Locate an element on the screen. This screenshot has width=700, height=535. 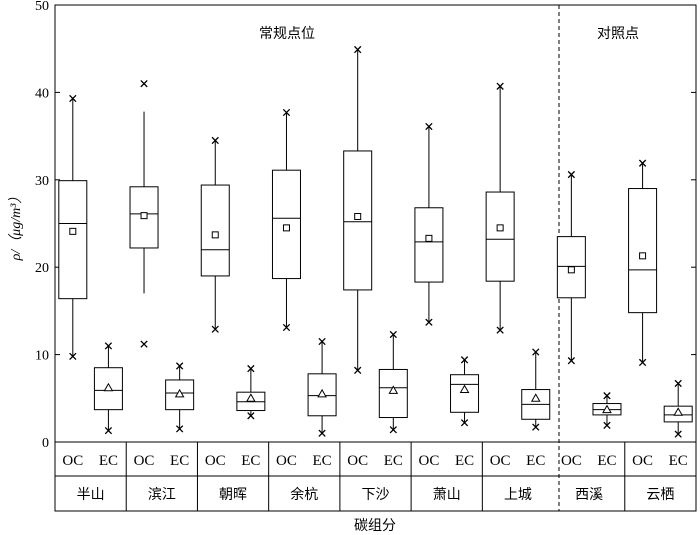
site-label: 余杭 is located at coordinates (304, 494).